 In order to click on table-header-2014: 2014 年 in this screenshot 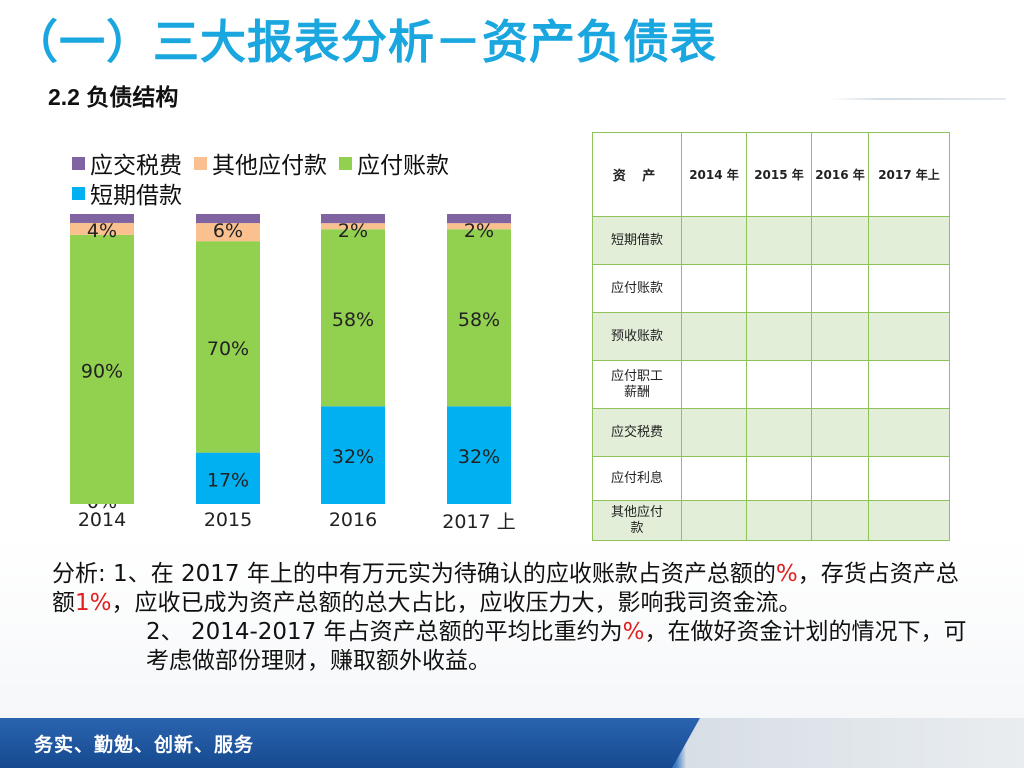, I will do `click(714, 174)`.